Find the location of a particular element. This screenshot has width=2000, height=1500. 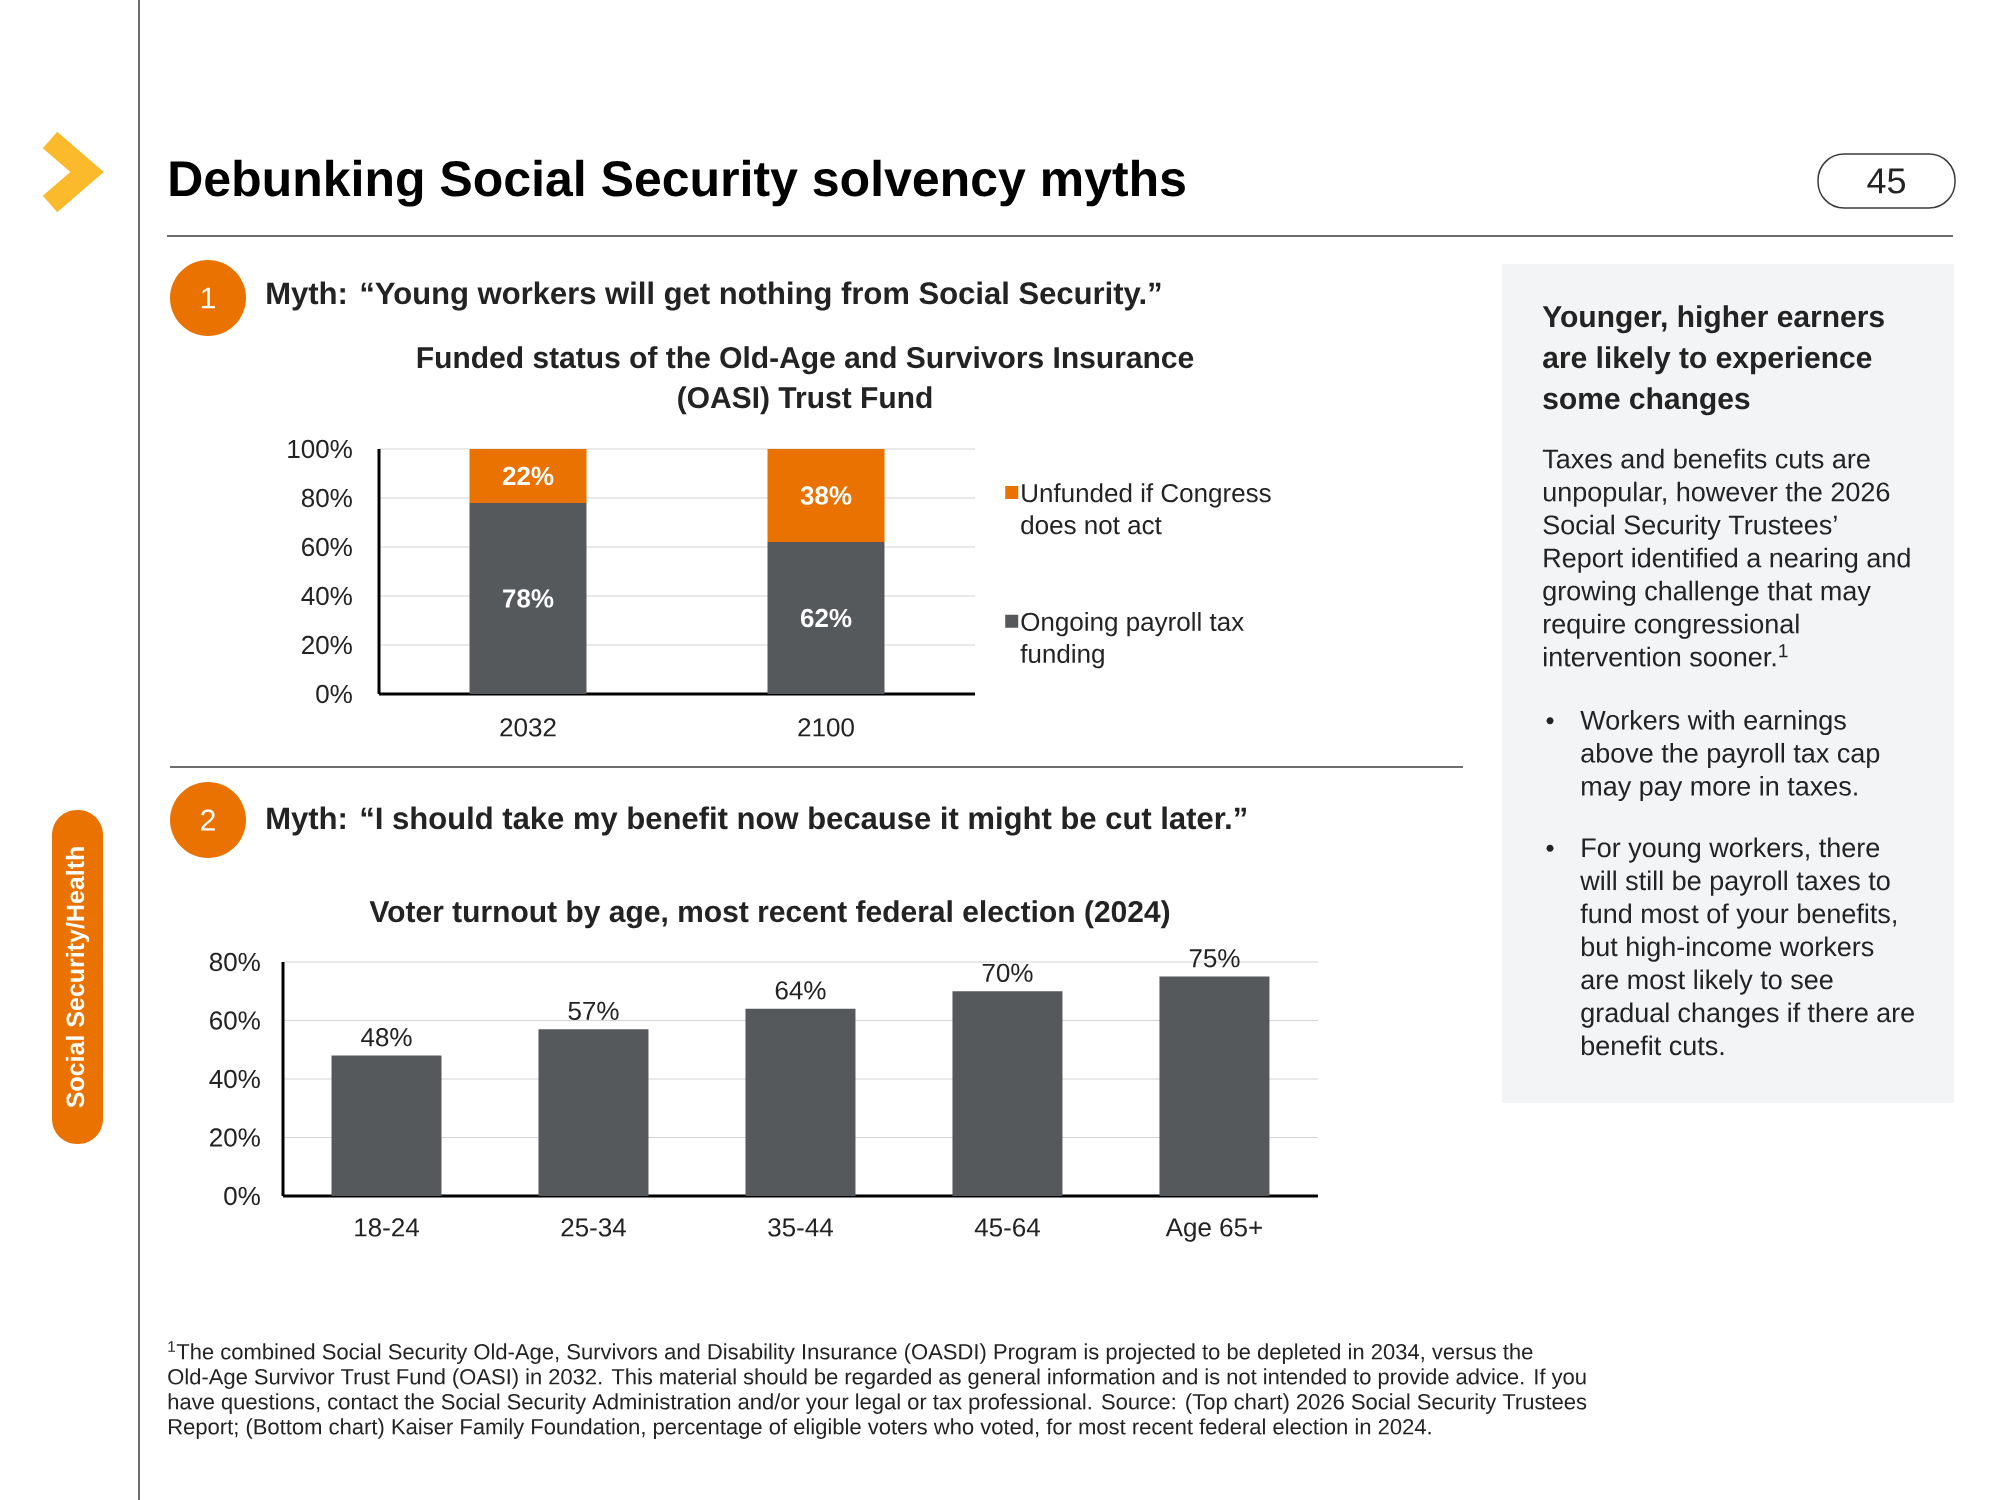

text: Younger, higher earners are likely to experience some changes is located at coordinates (1713, 360).